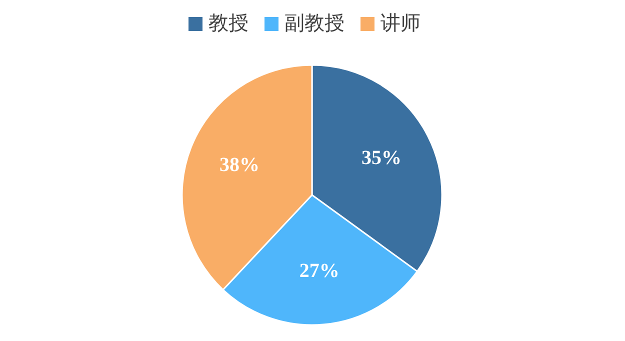 Image resolution: width=625 pixels, height=341 pixels. I want to click on legend-label: 讲师, so click(400, 22).